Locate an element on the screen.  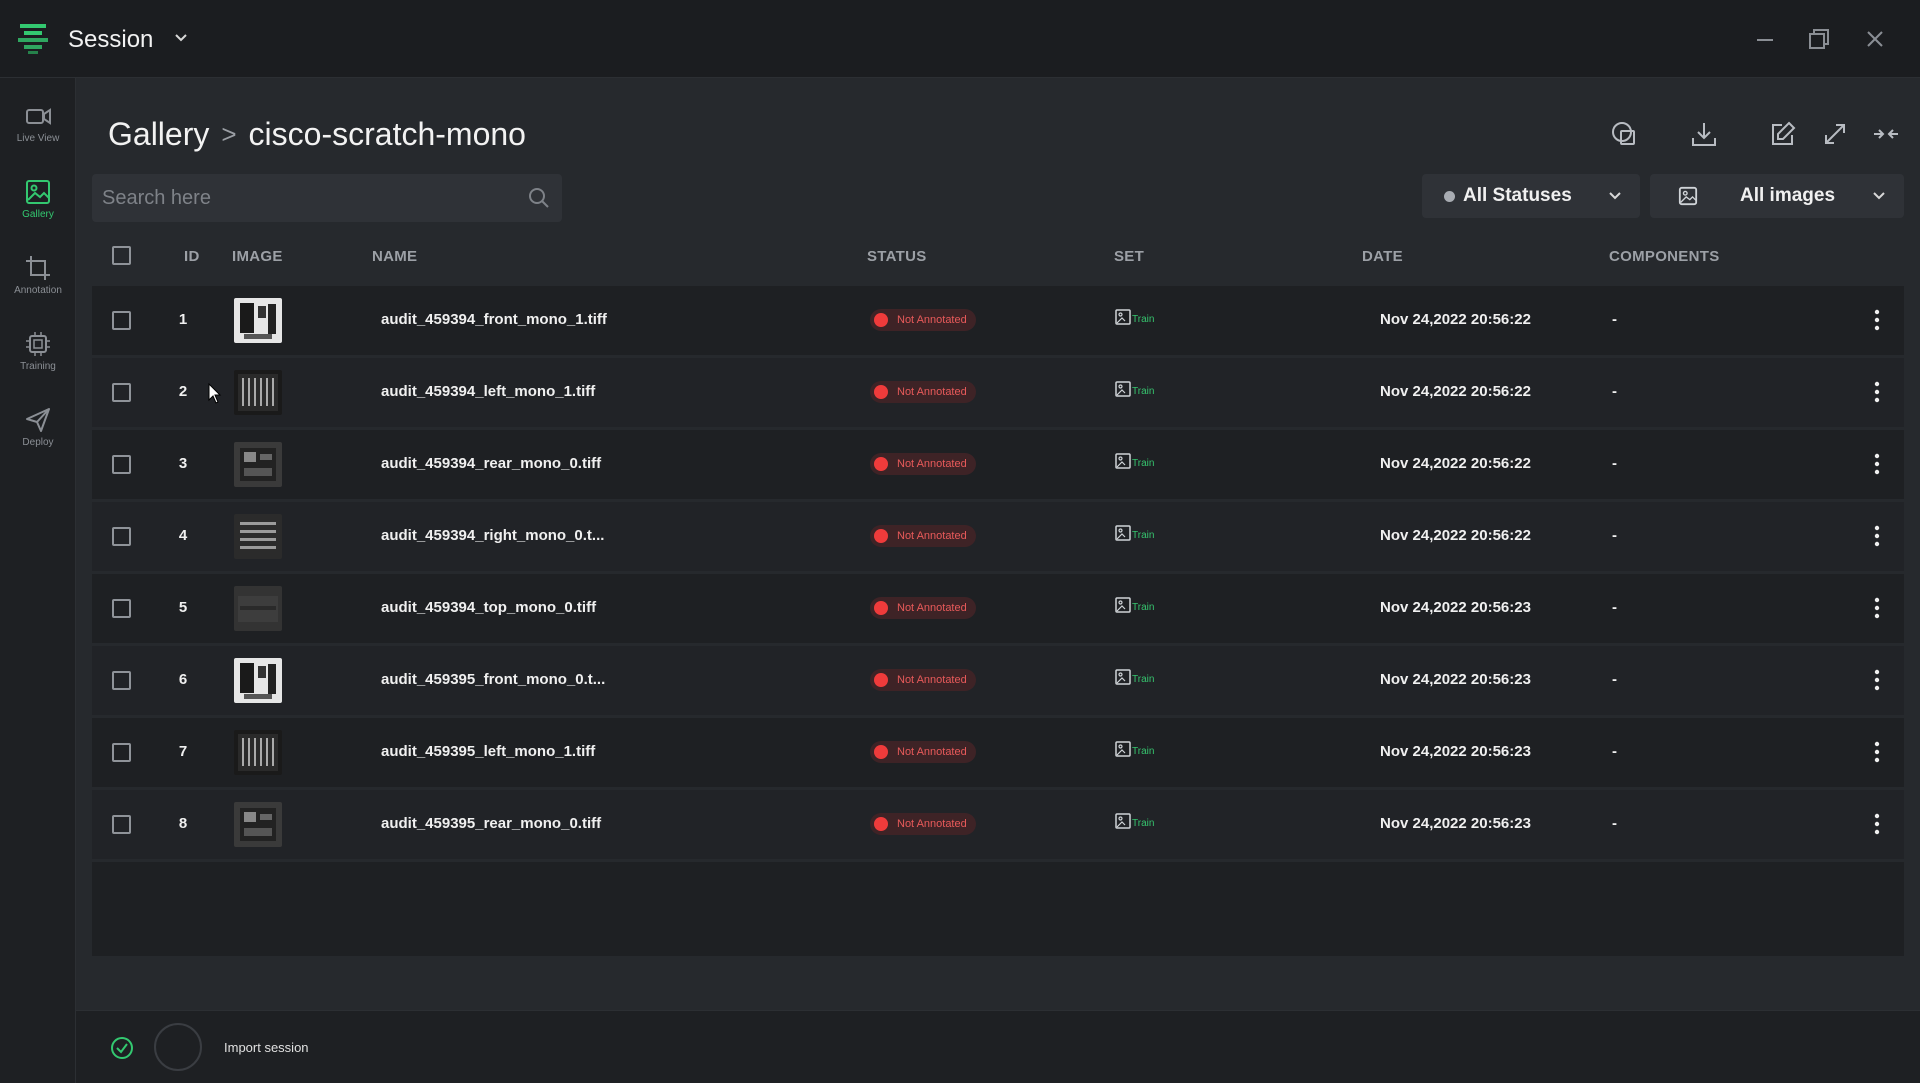
collapse-icon is located at coordinates (1886, 134).